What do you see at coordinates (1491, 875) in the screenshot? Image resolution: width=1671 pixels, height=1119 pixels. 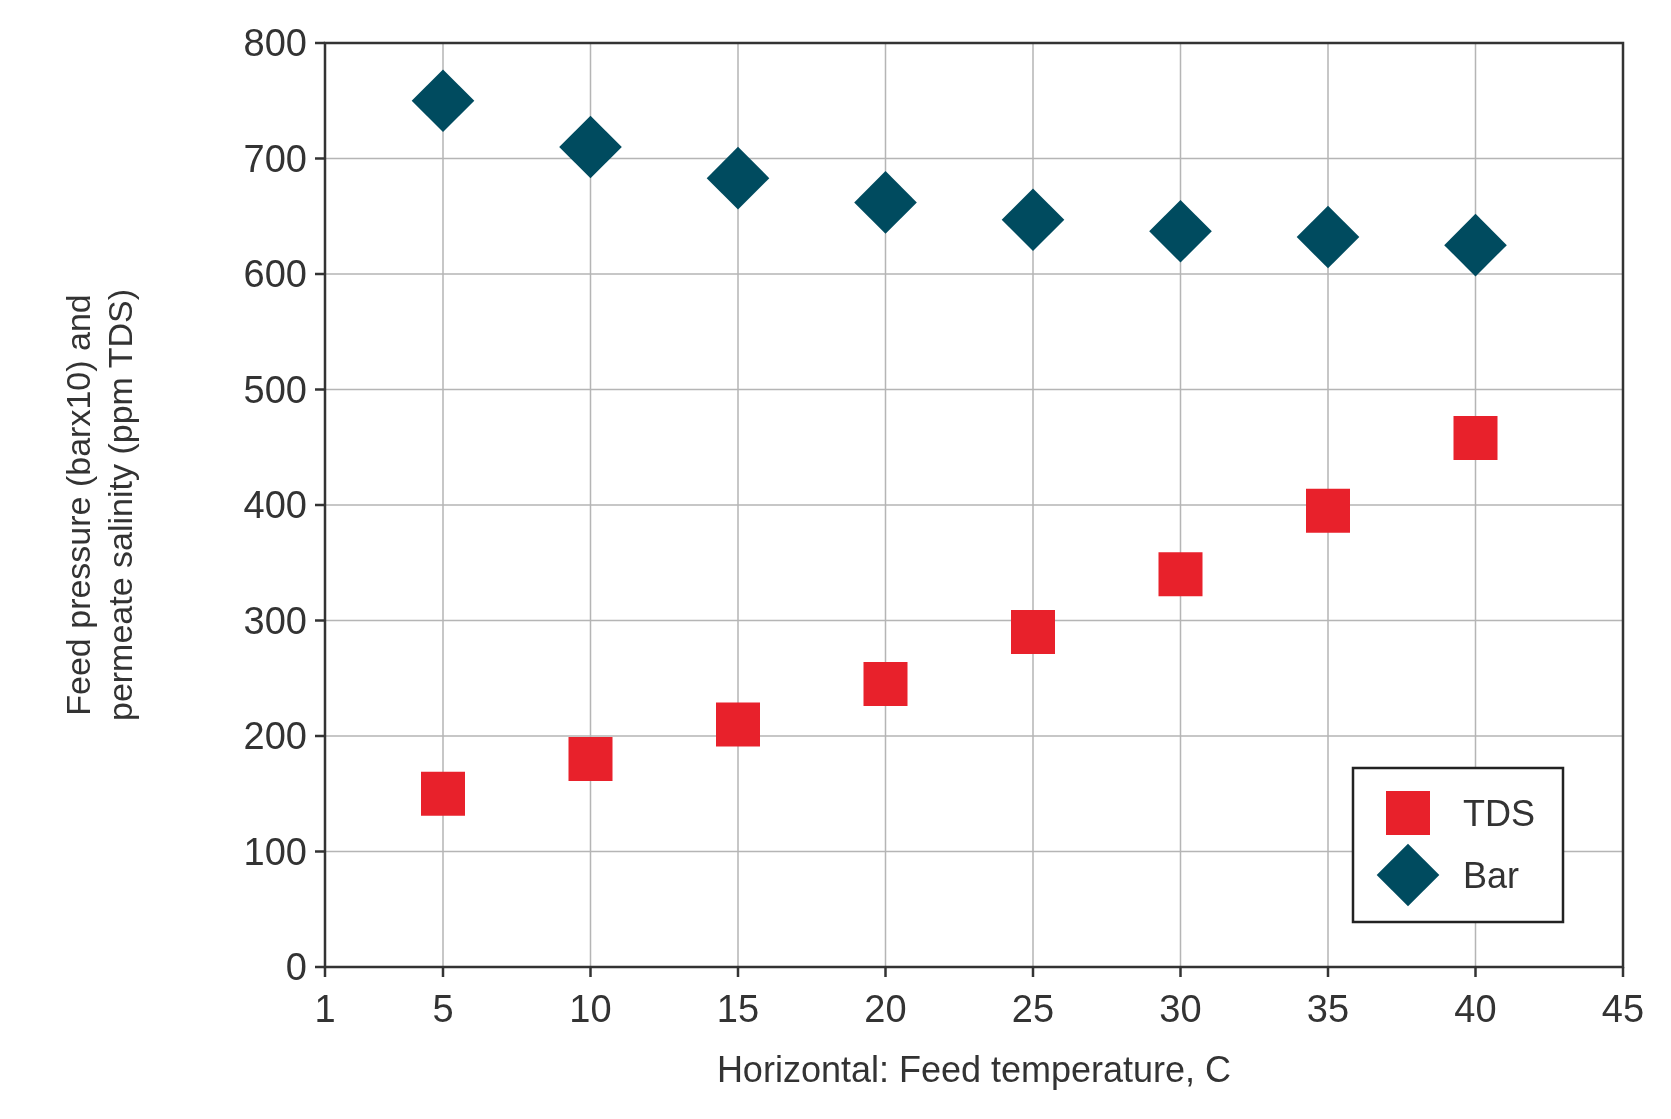 I see `legend-label: Bar` at bounding box center [1491, 875].